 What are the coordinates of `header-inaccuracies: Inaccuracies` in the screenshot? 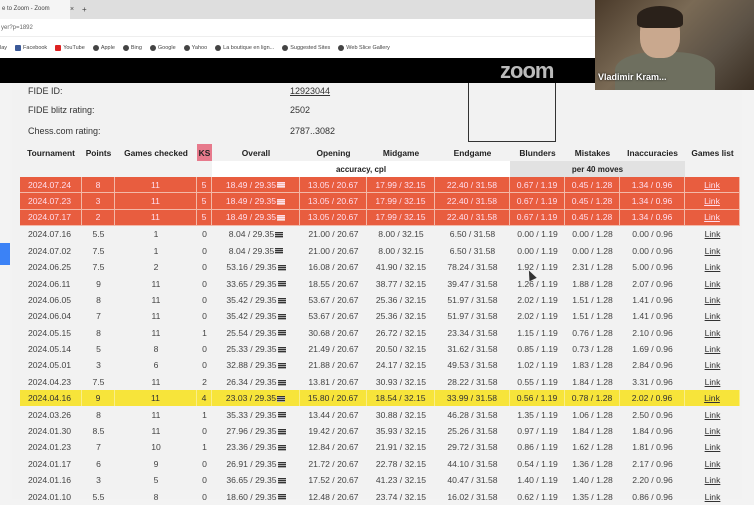 It's located at (652, 152).